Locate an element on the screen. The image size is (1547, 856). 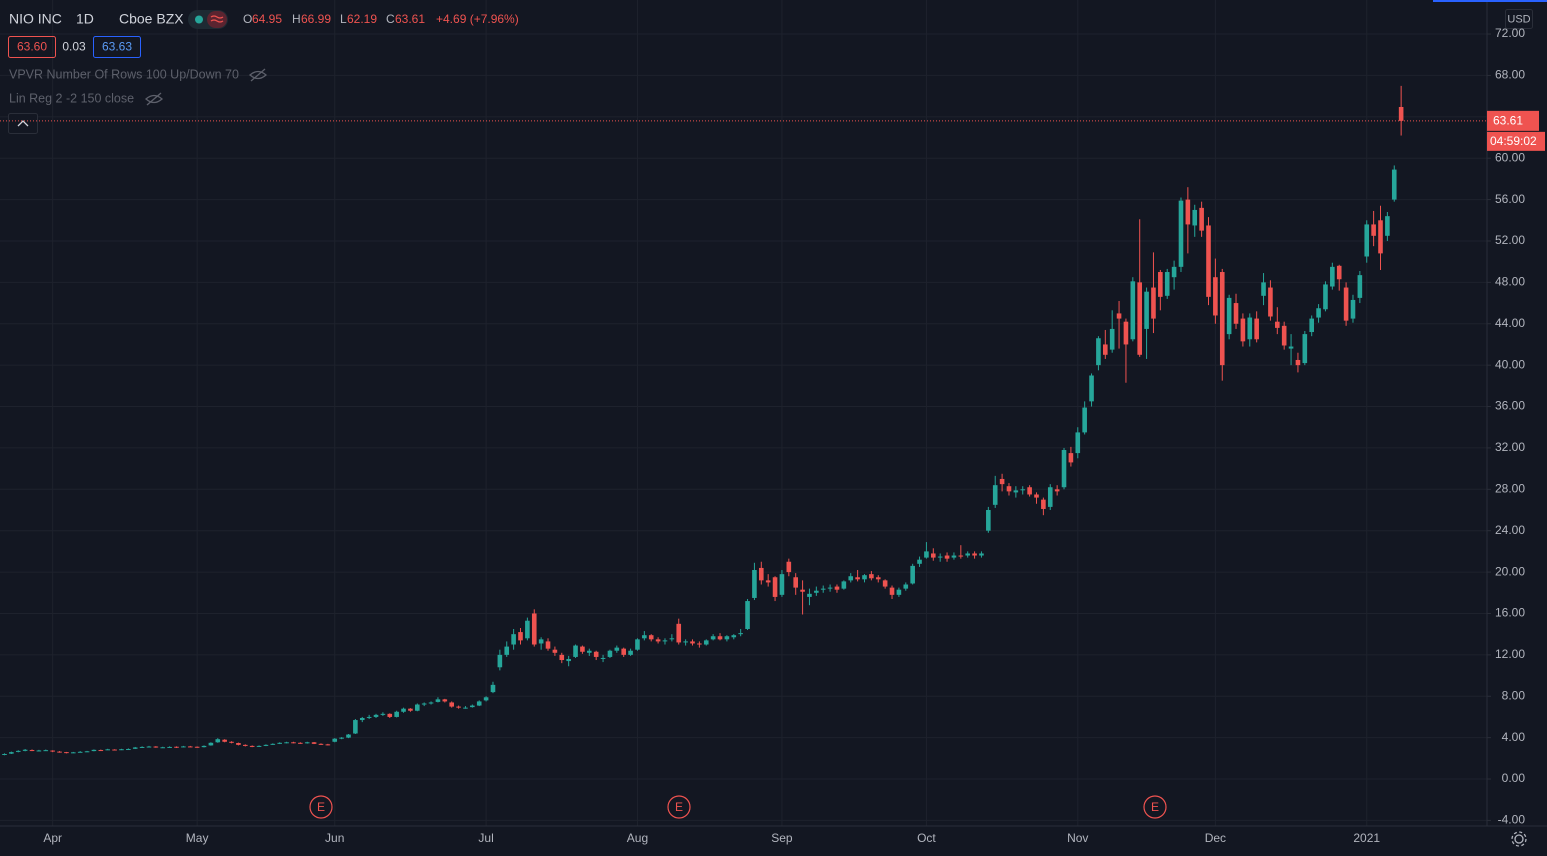
countdown-bg is located at coordinates (1516, 141).